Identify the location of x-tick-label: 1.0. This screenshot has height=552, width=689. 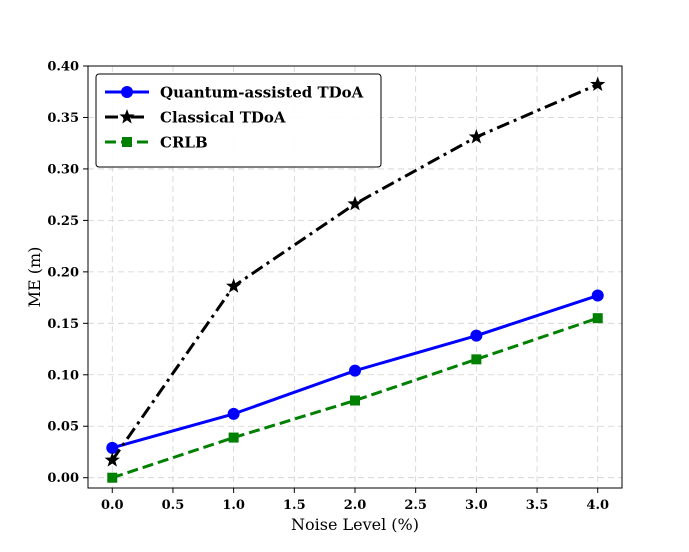
(233, 505).